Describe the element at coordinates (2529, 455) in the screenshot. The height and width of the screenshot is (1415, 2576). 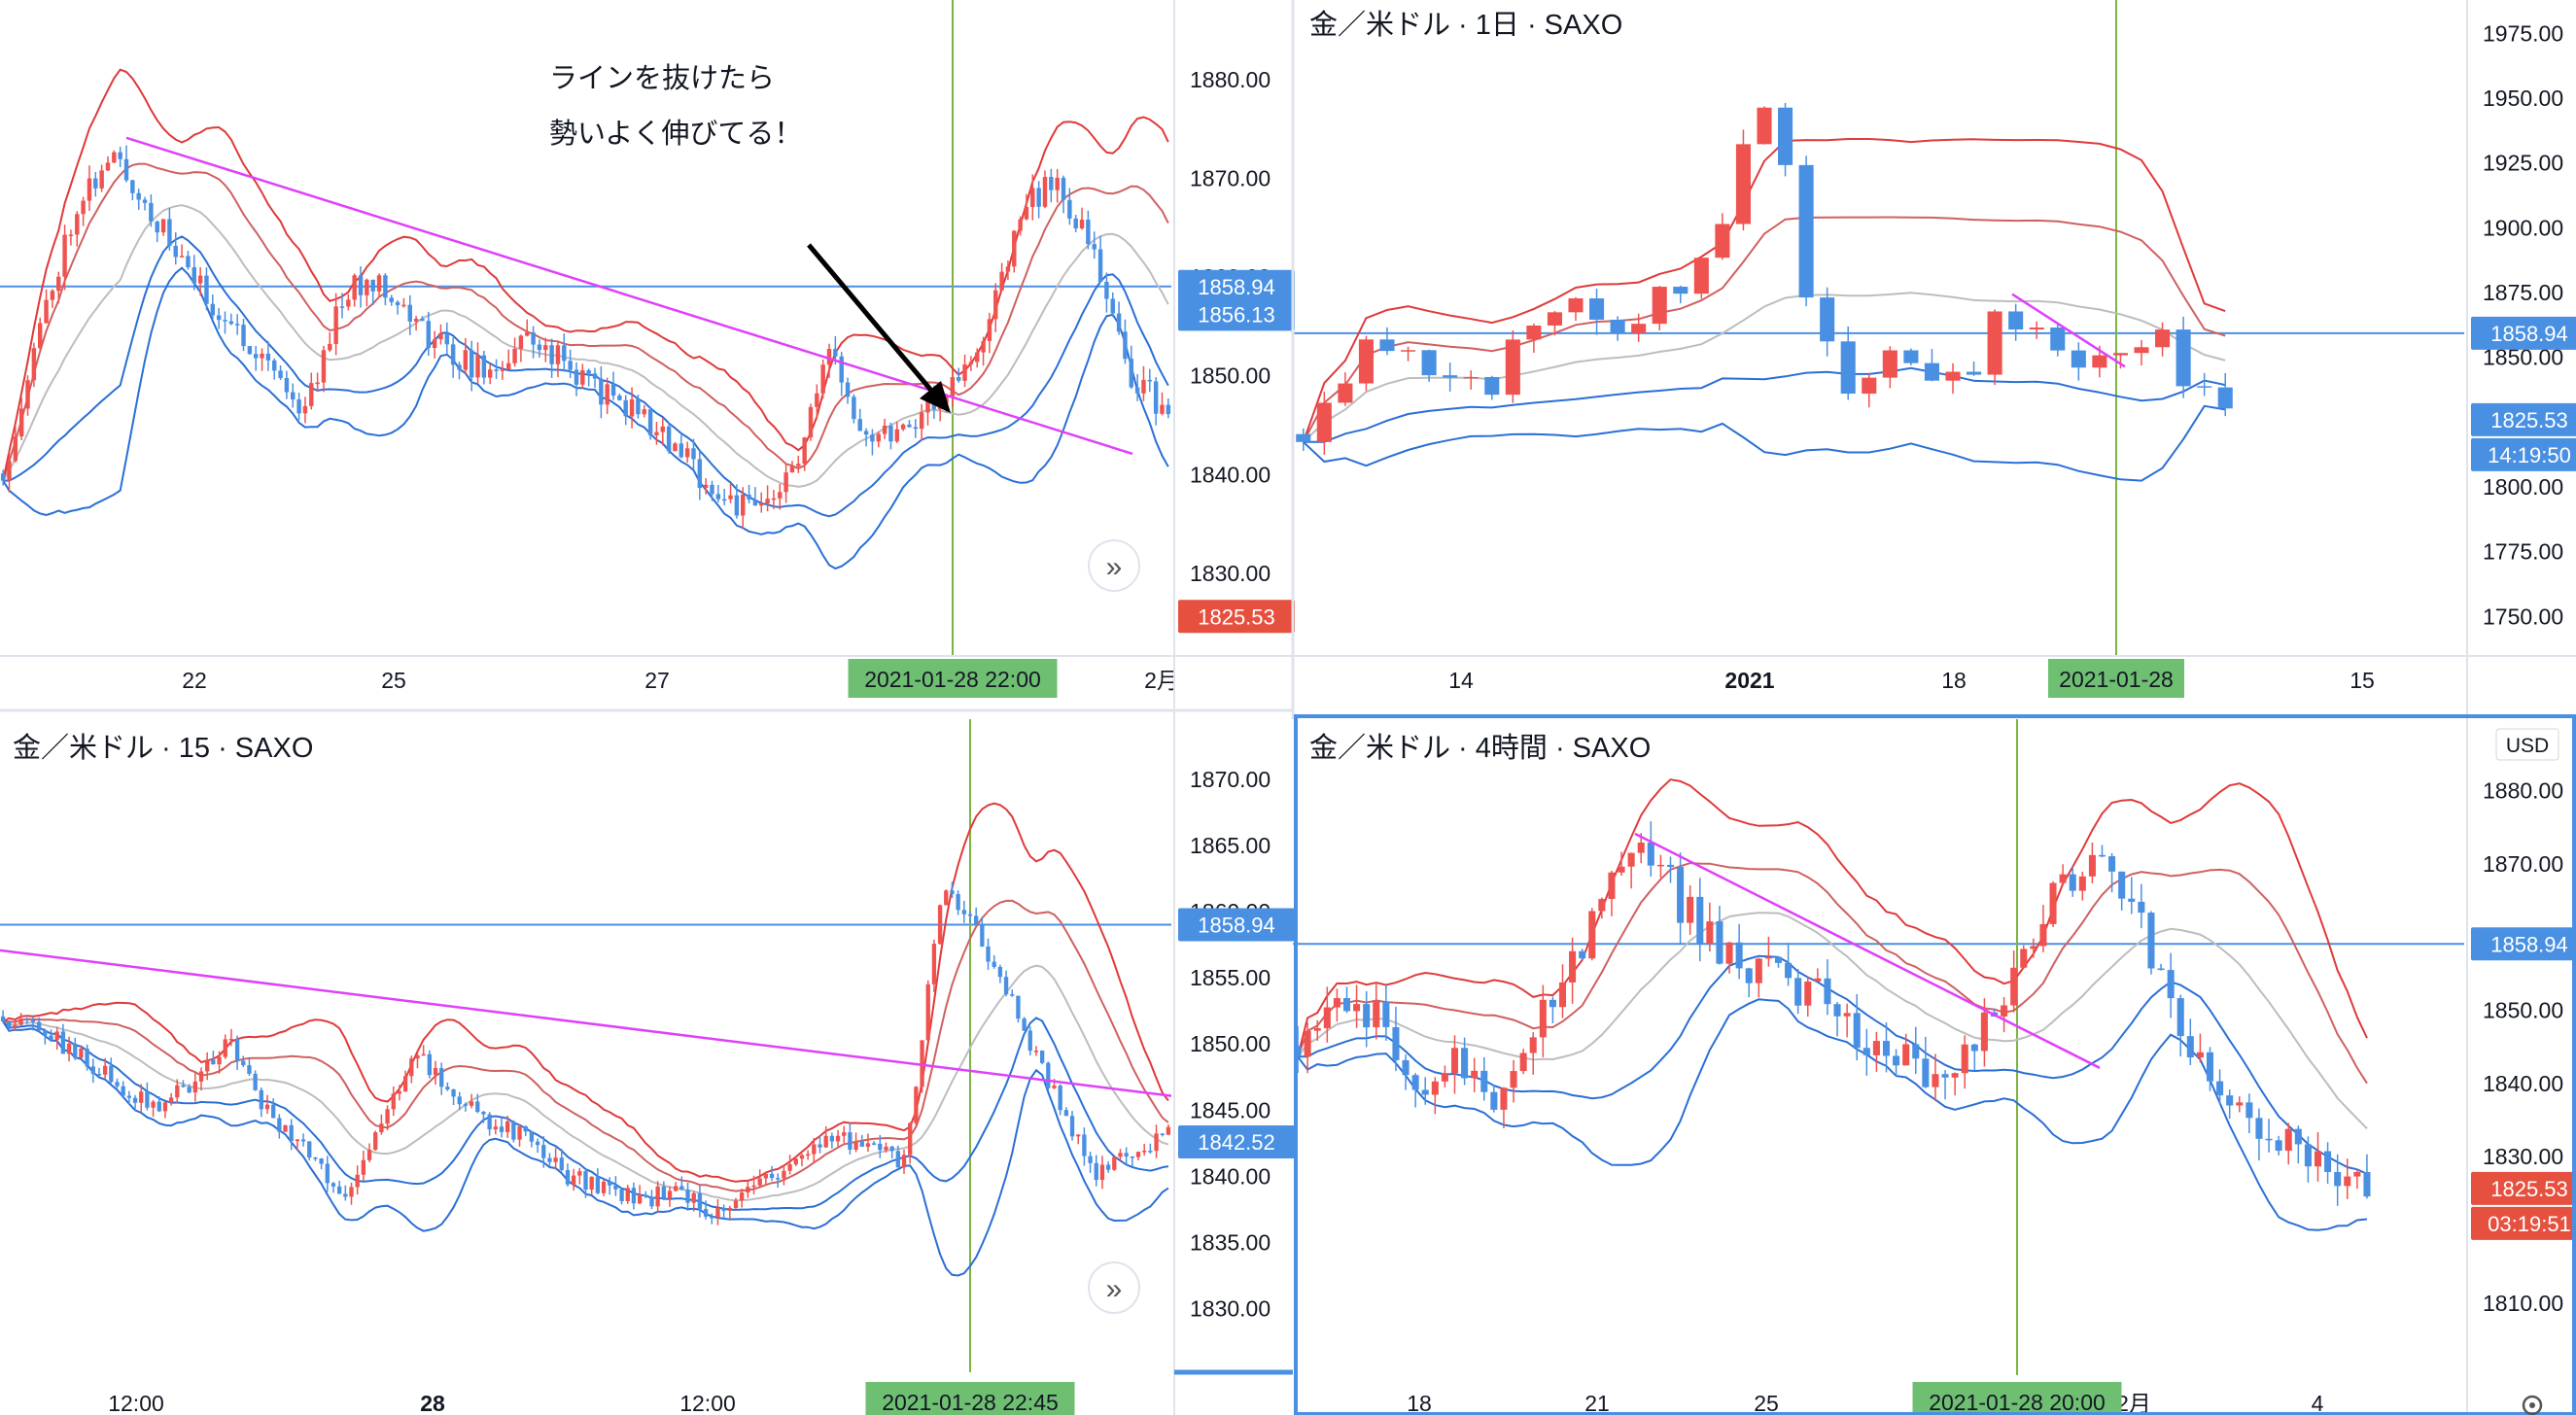
I see `countdown-label: 14:19:50` at that location.